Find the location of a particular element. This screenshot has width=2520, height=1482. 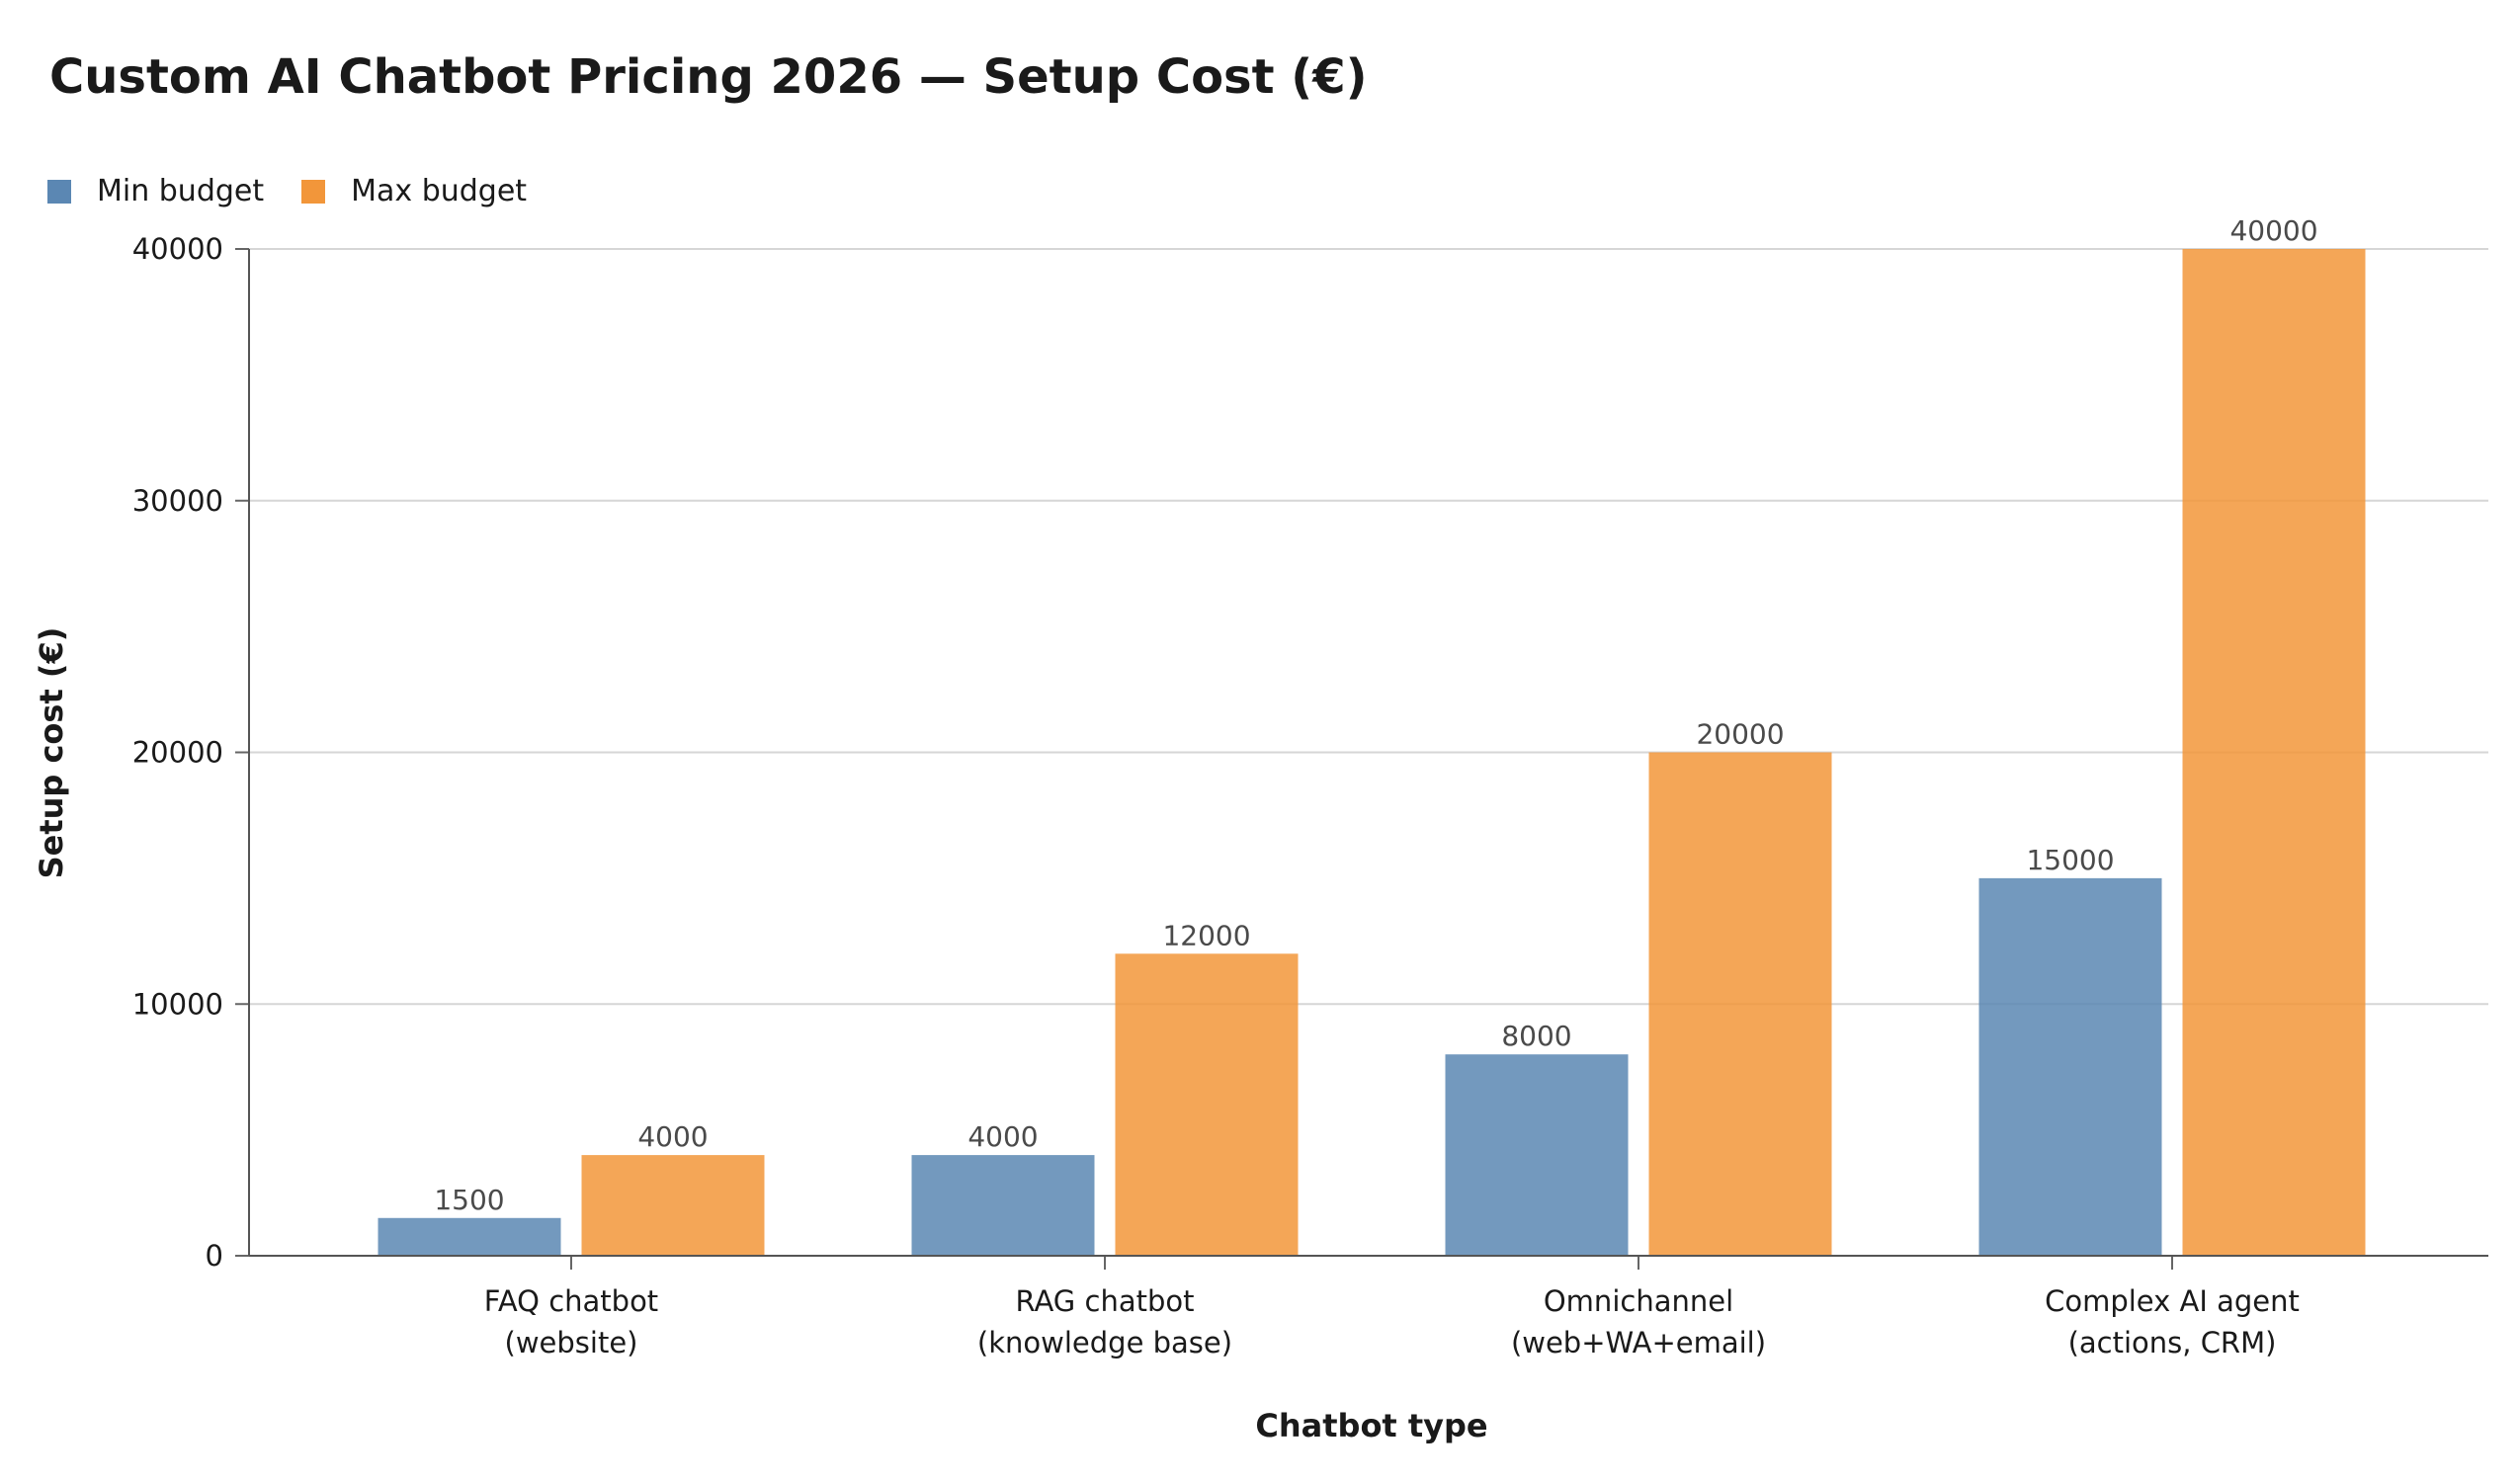

legend-item-min: Min budget is located at coordinates (155, 191).